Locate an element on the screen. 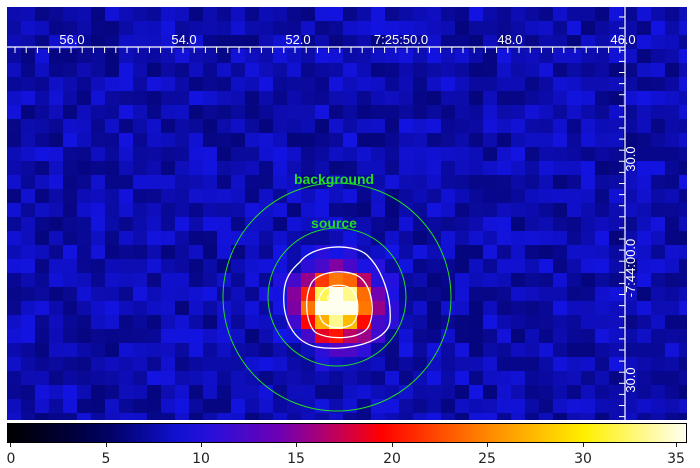 Image resolution: width=700 pixels, height=468 pixels. source-region-circle is located at coordinates (337, 297).